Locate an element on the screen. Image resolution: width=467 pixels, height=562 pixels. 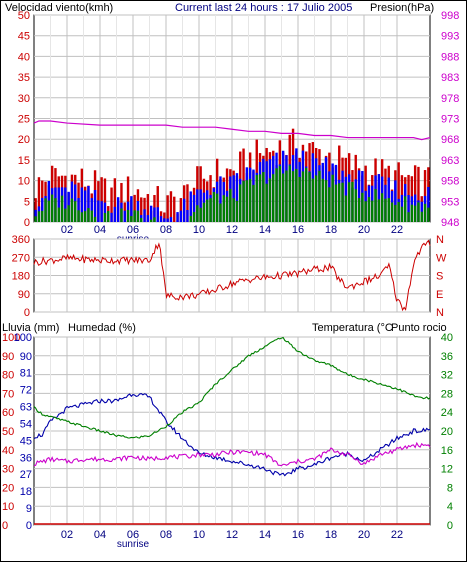
time-axis-bottom: 02 04 06 08 10 12 14 16 18 20 22 sunrise is located at coordinates (232, 539).